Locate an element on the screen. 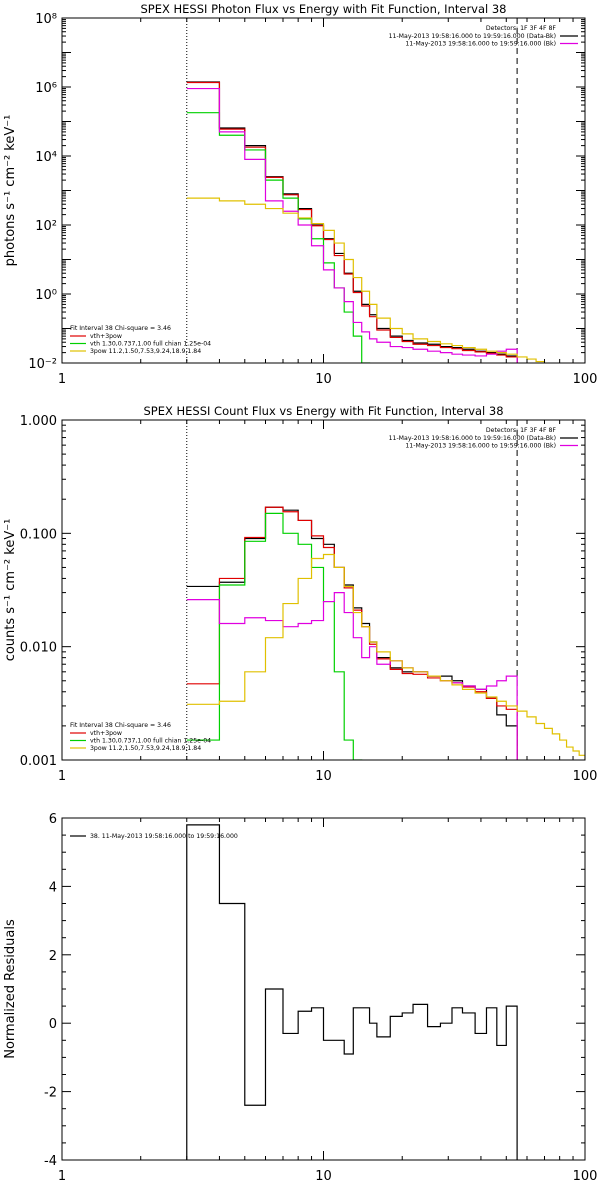  y-tick-label: 0.100 is located at coordinates (38, 534).